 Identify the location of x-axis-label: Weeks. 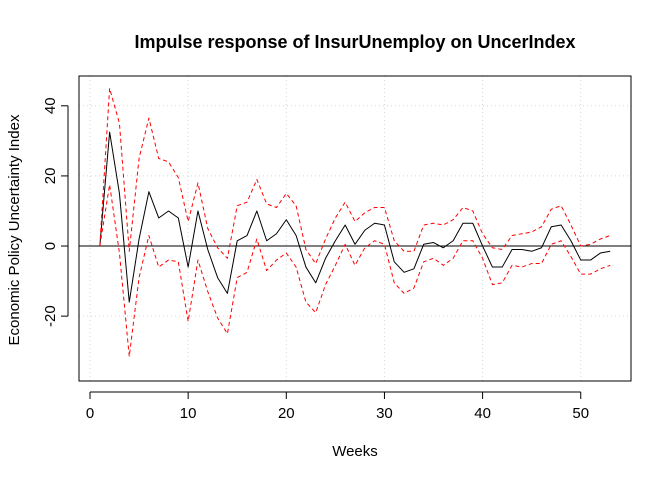
(355, 451).